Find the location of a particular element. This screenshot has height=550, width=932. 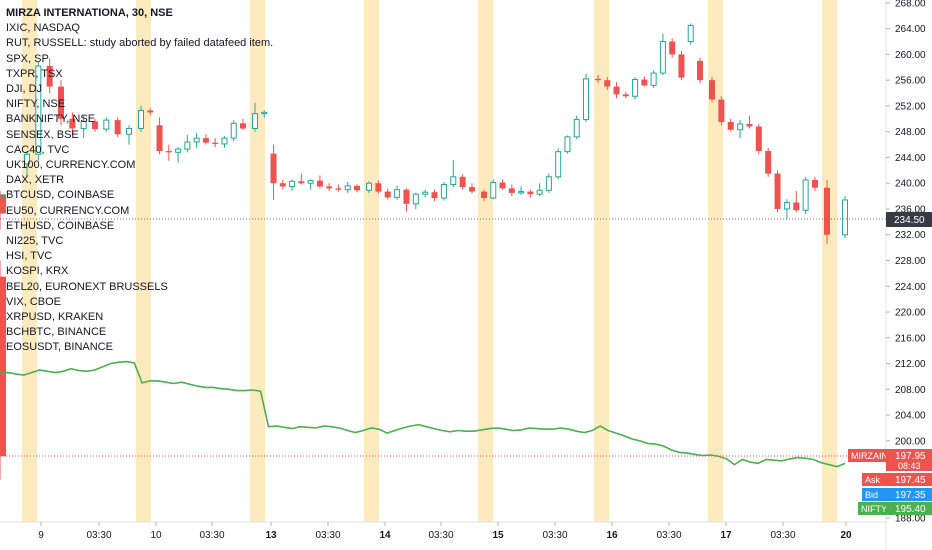

legend-symbol: EU50, CURRENCY.COM is located at coordinates (68, 210).